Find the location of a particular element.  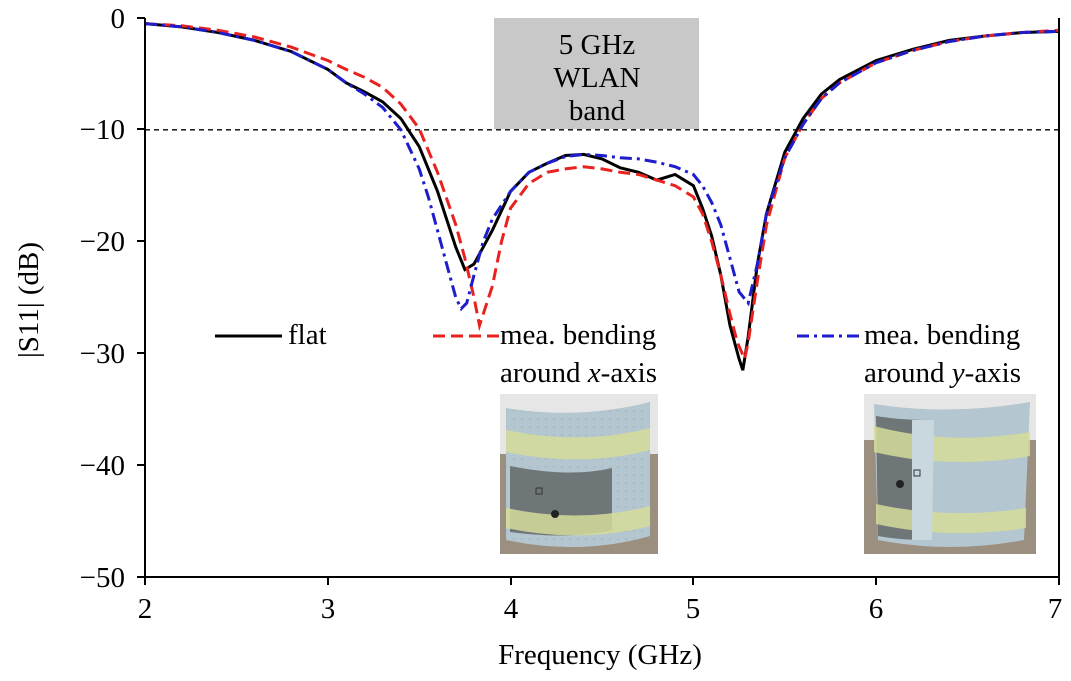

wlan-band-box is located at coordinates (596, 73).